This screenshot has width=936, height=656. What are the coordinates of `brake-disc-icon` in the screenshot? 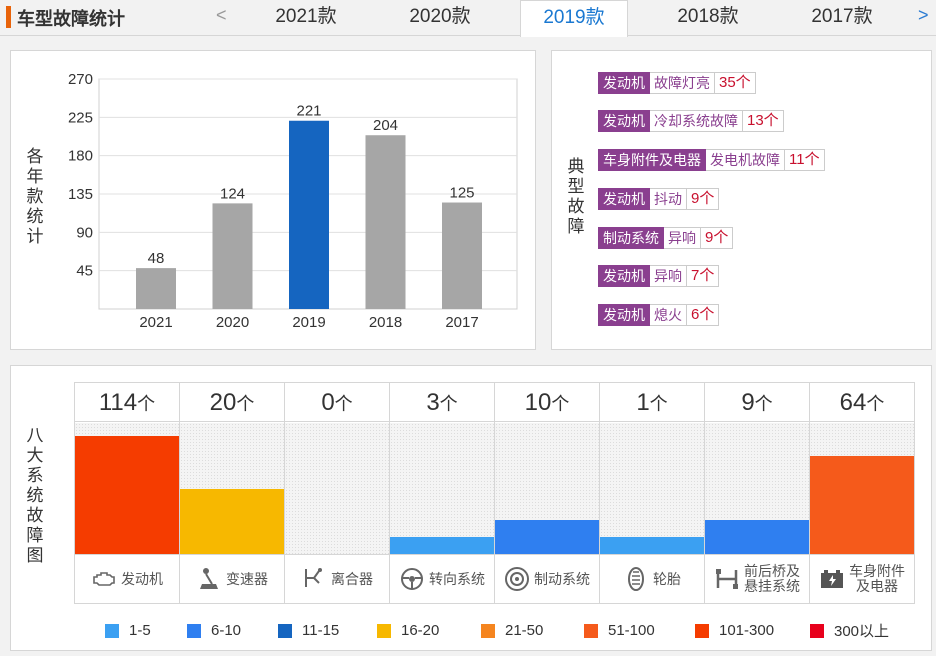 It's located at (517, 579).